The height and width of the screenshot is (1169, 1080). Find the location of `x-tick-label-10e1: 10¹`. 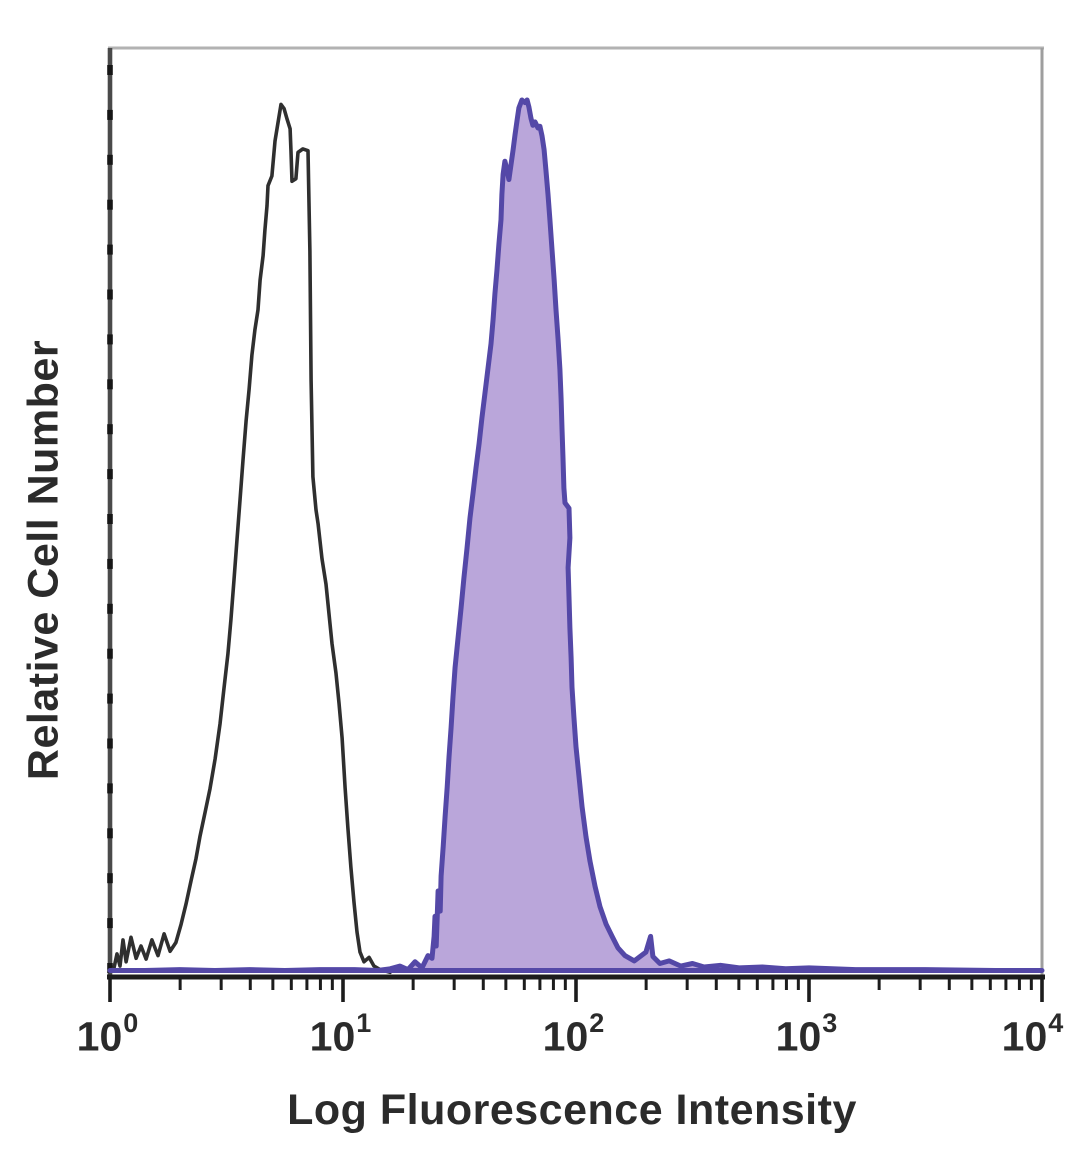

x-tick-label-10e1: 10¹ is located at coordinates (340, 1034).